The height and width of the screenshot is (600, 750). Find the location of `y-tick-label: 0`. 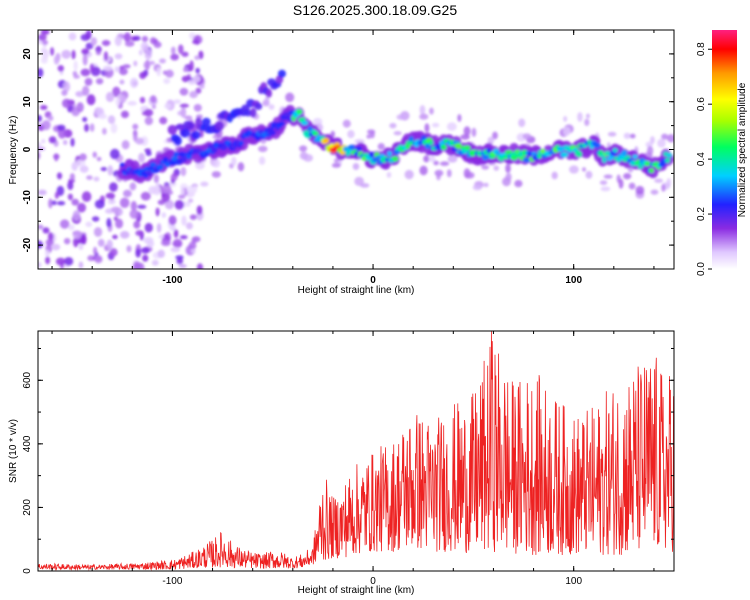

y-tick-label: 0 is located at coordinates (27, 571).